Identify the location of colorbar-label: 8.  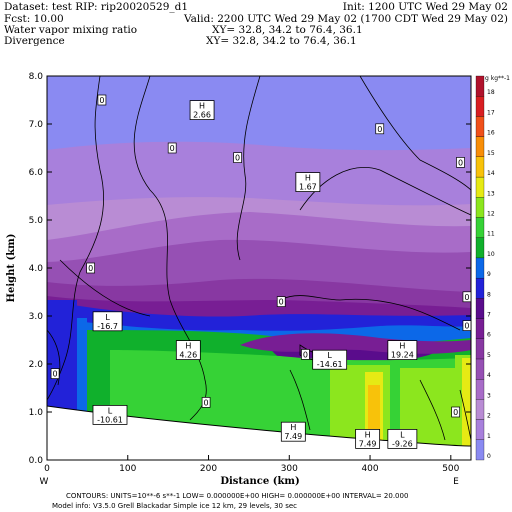
(489, 294).